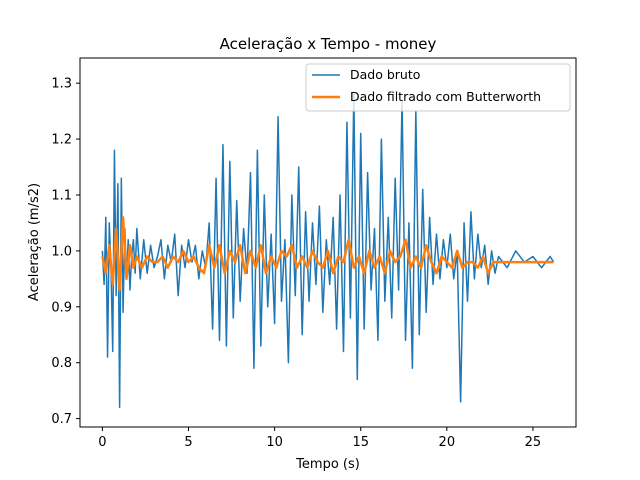  I want to click on y-tick-label: 1.3, so click(61, 84).